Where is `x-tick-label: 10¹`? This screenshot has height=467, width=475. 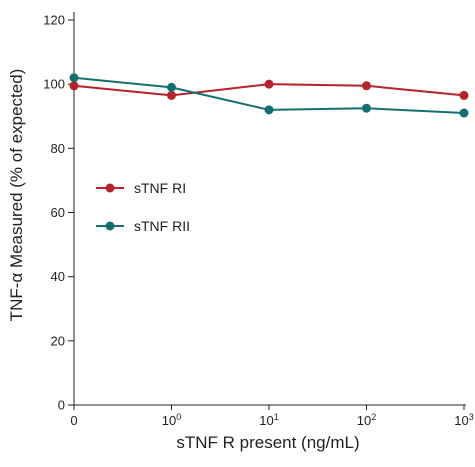 x-tick-label: 10¹ is located at coordinates (268, 420).